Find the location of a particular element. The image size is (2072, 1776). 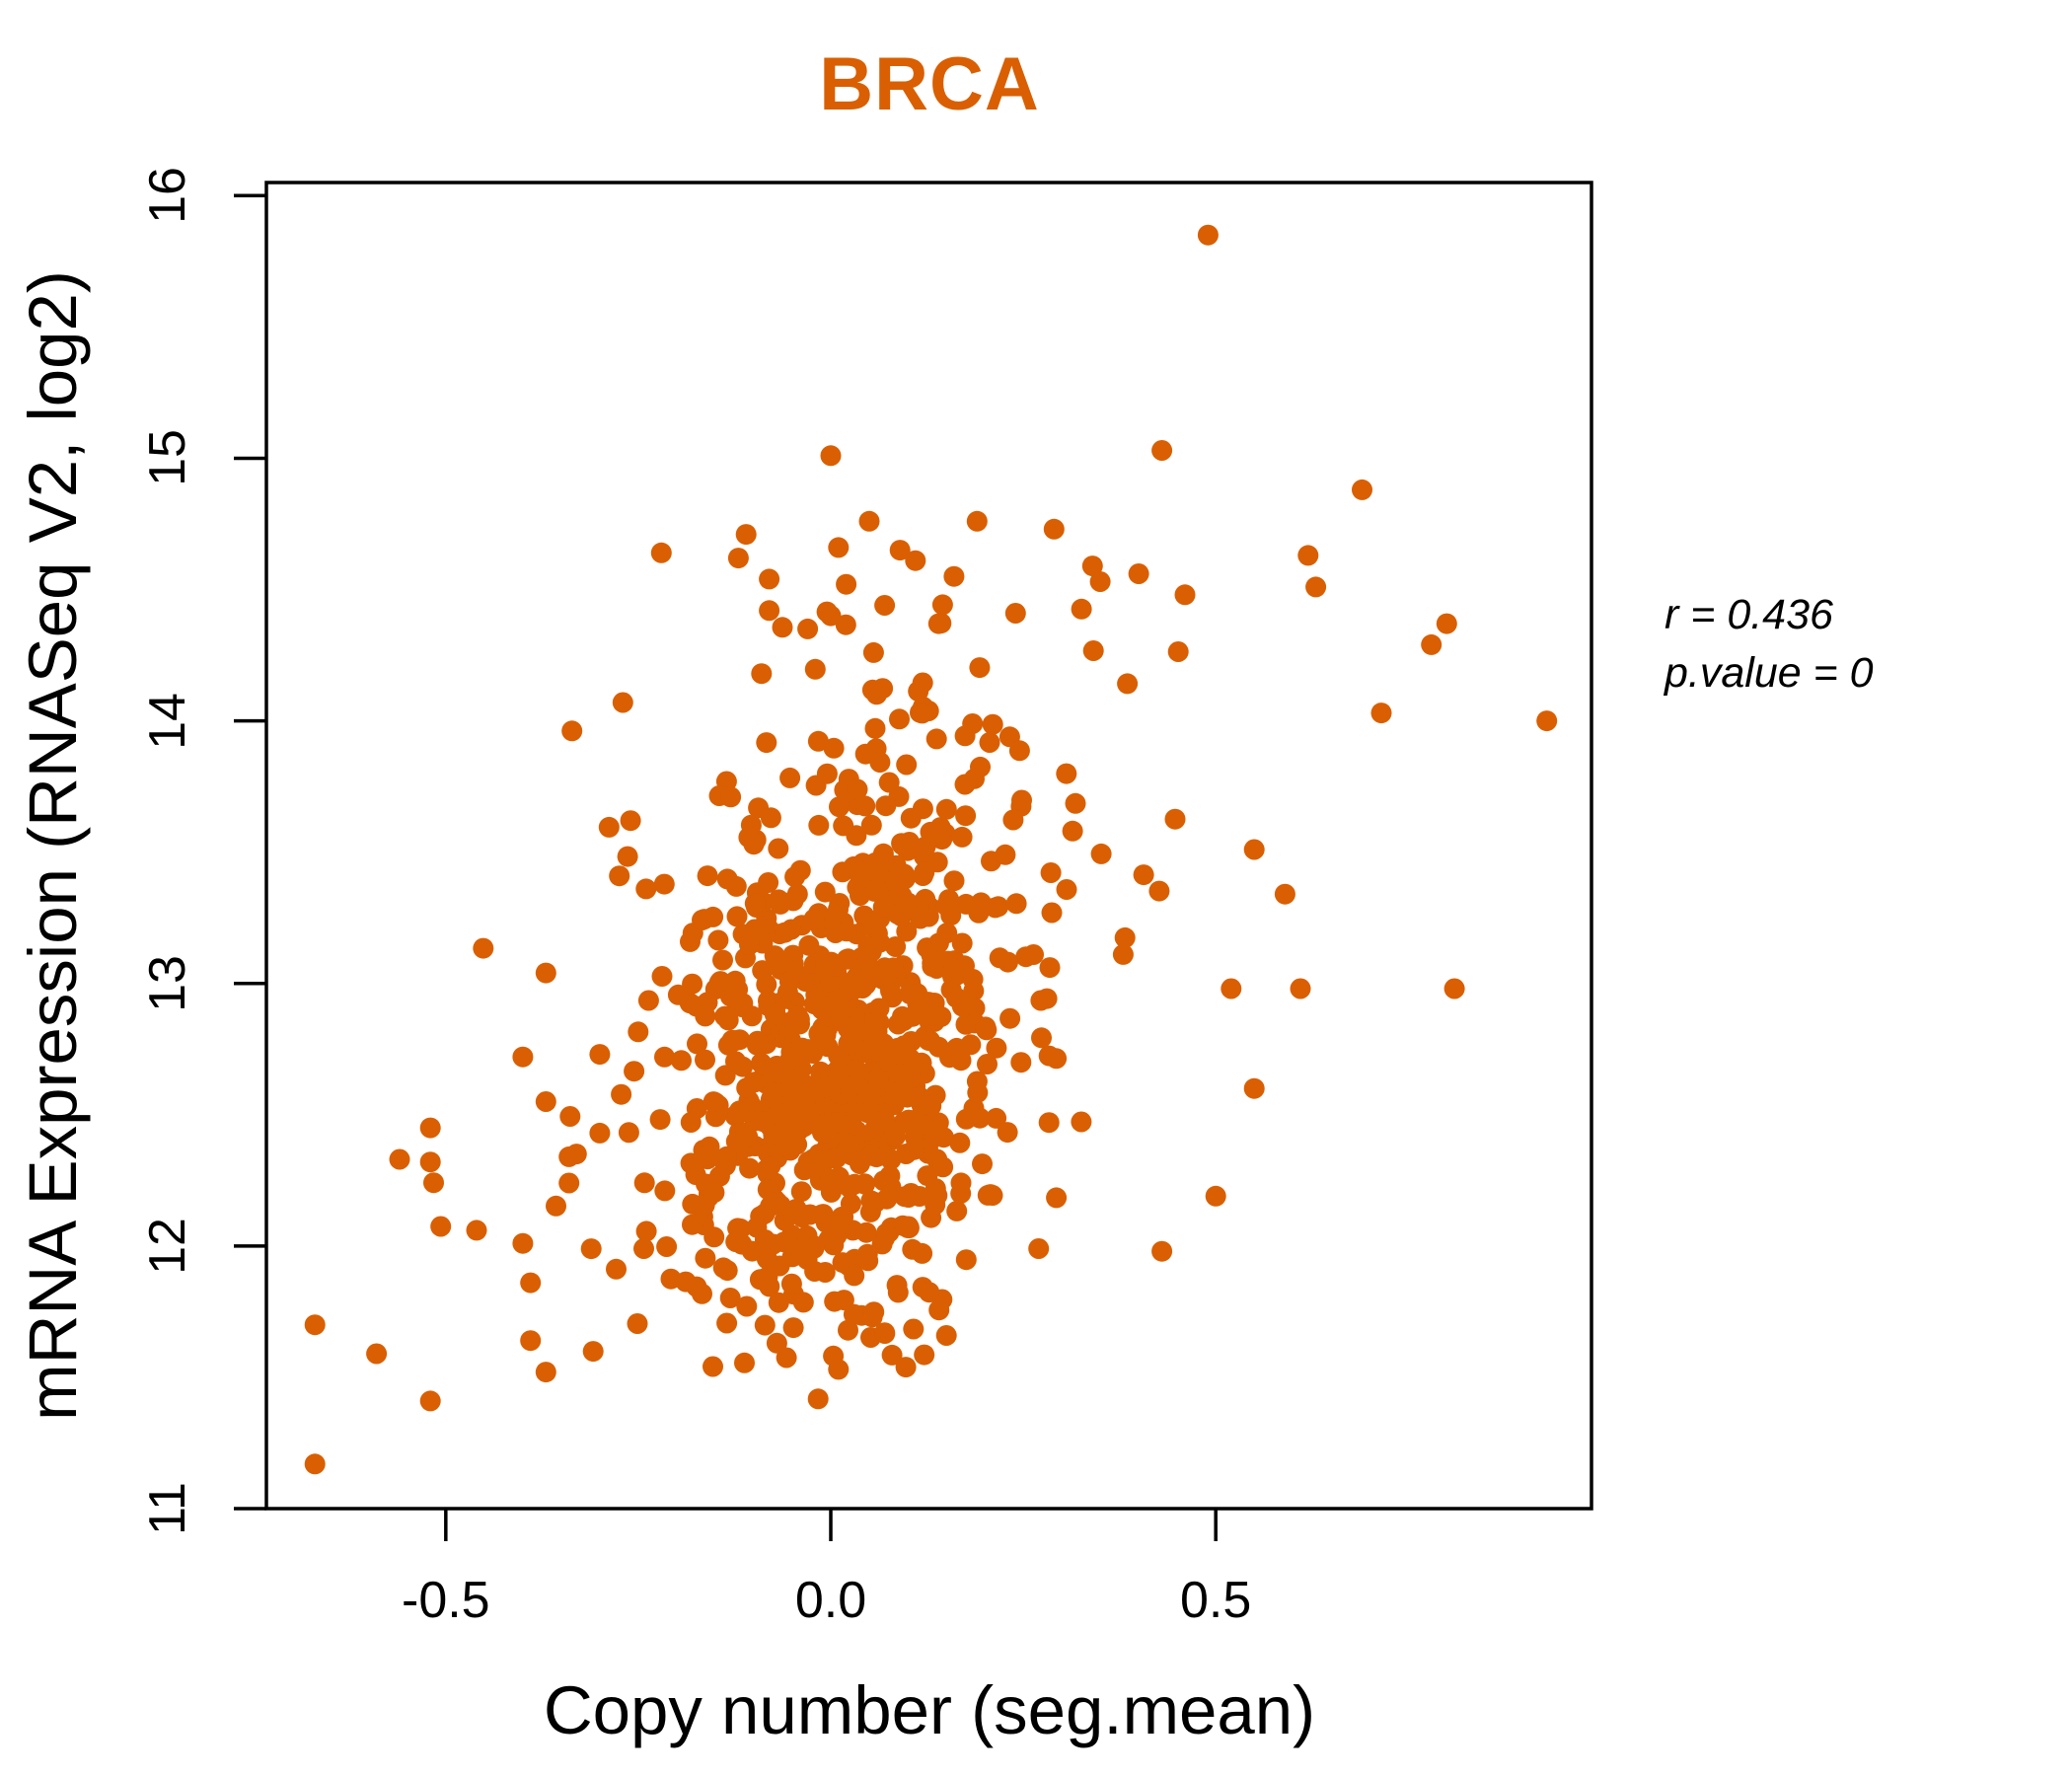

x-tick-label: 0.5 is located at coordinates (1216, 1601).